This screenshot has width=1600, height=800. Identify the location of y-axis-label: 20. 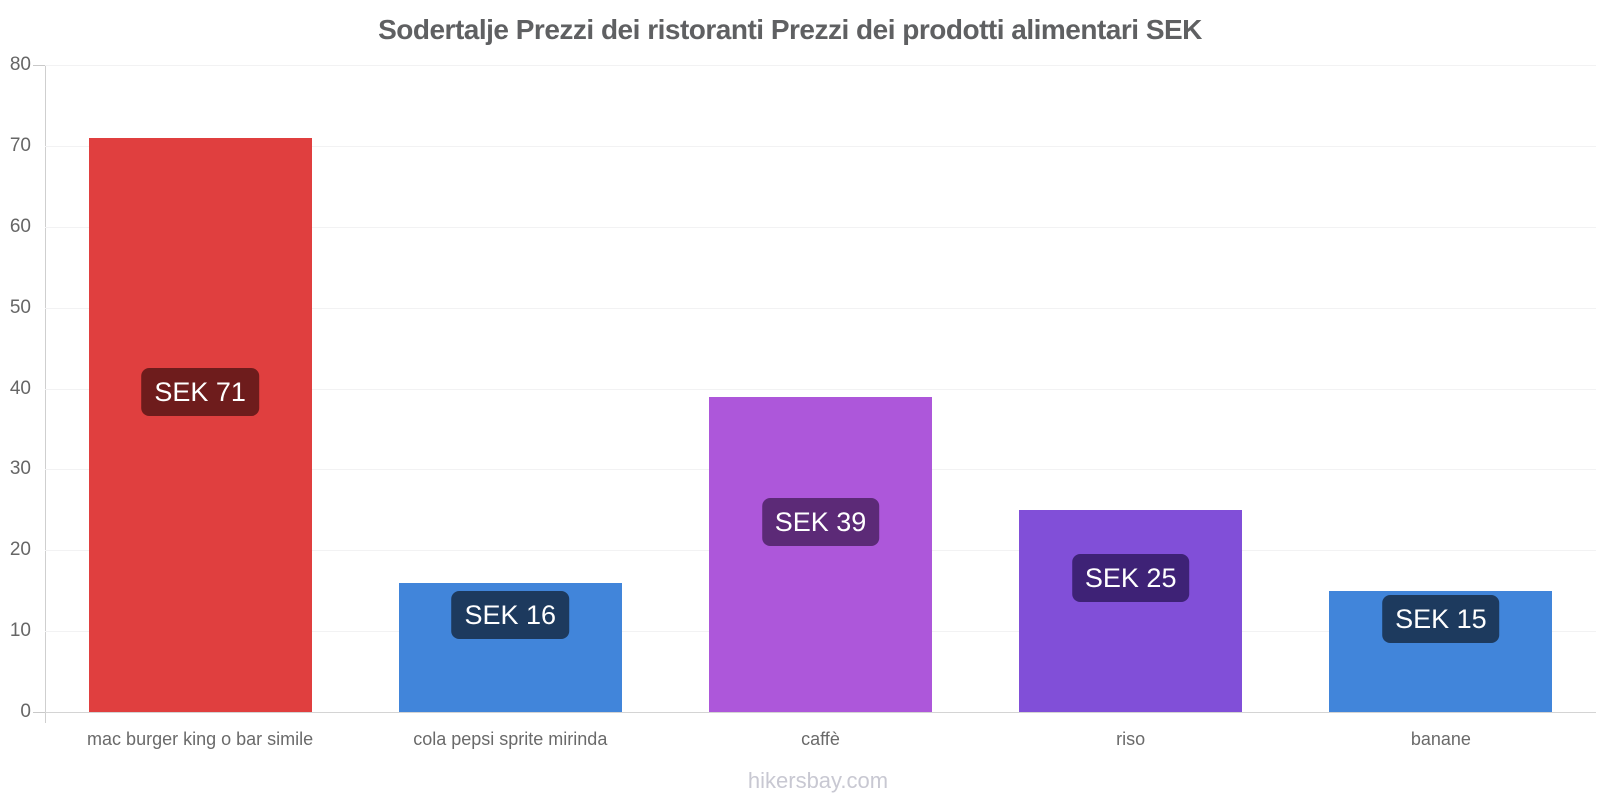
(20, 550).